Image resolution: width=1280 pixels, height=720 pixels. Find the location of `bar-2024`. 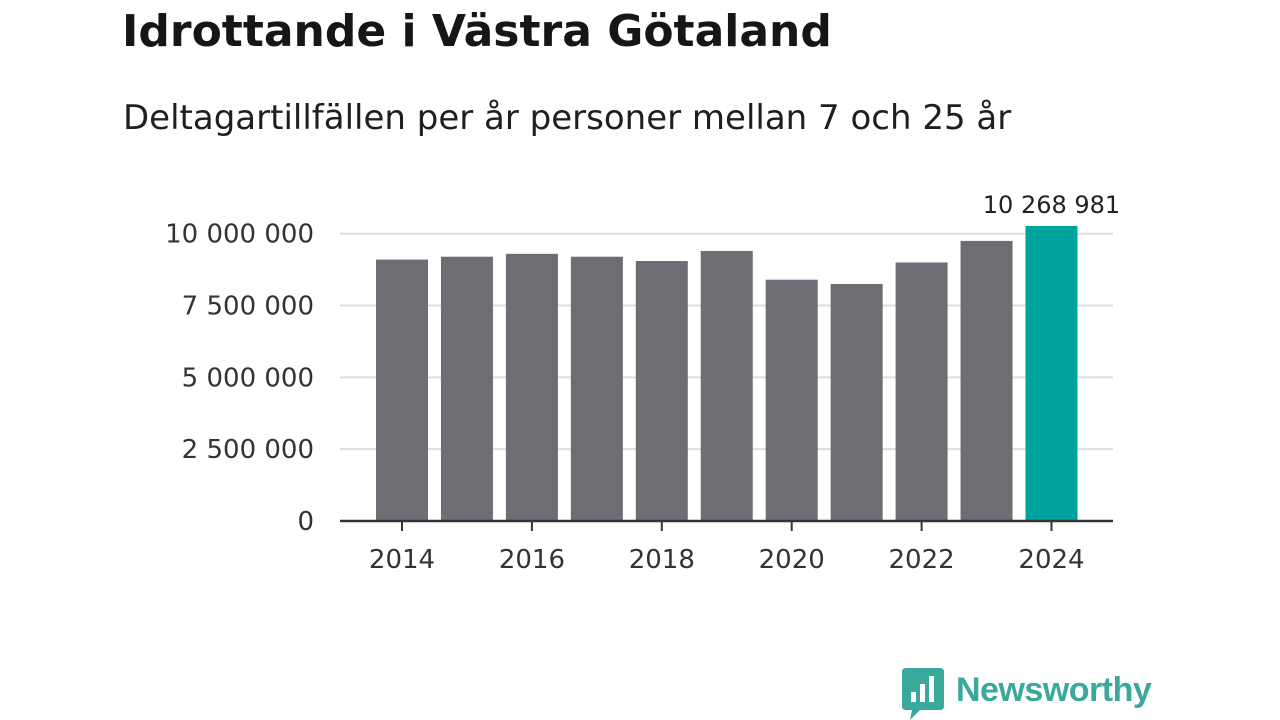

bar-2024 is located at coordinates (1051, 373).